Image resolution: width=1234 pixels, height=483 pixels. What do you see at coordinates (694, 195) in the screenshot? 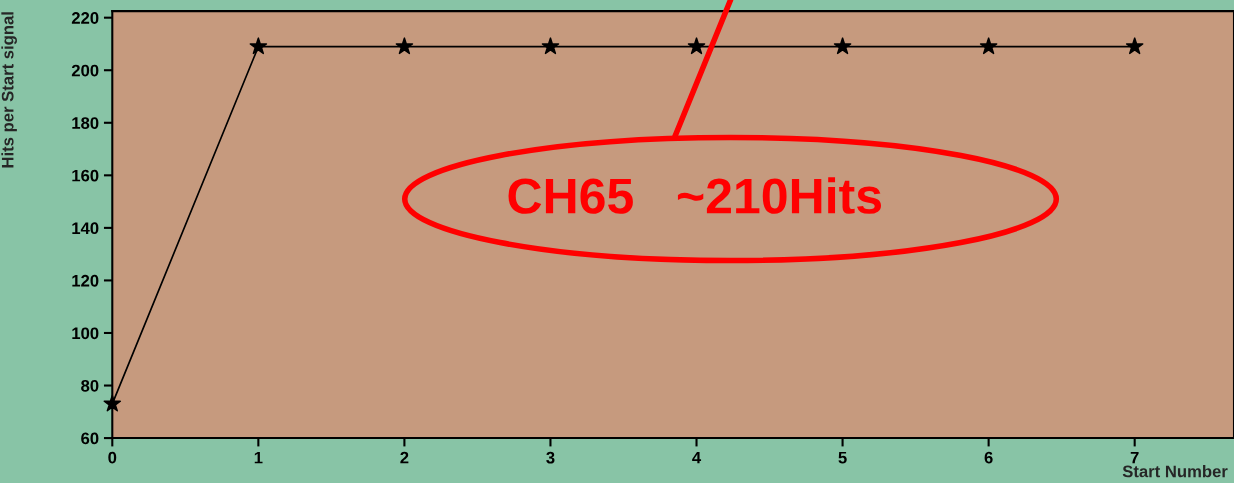
I see `annotation: CH65 ~210Hits` at bounding box center [694, 195].